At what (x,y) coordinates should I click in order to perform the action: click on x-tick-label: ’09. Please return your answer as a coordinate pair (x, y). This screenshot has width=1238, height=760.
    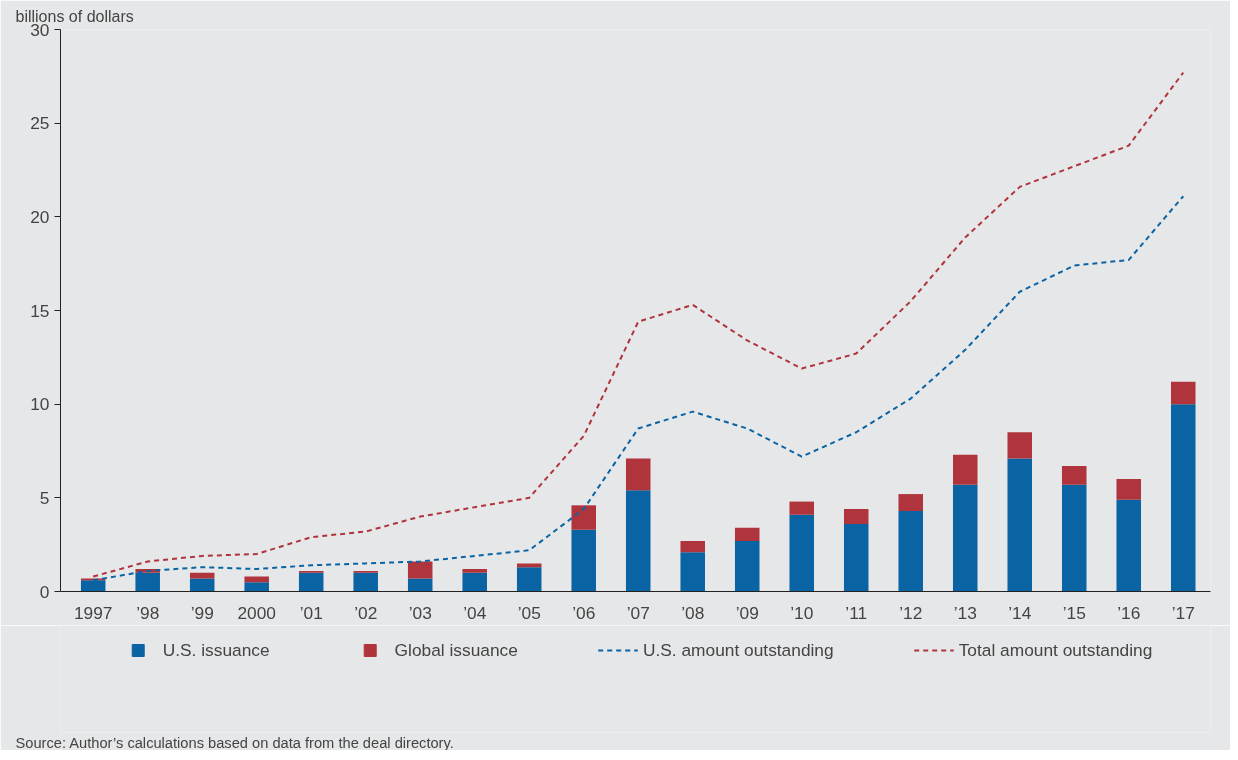
    Looking at the image, I should click on (747, 612).